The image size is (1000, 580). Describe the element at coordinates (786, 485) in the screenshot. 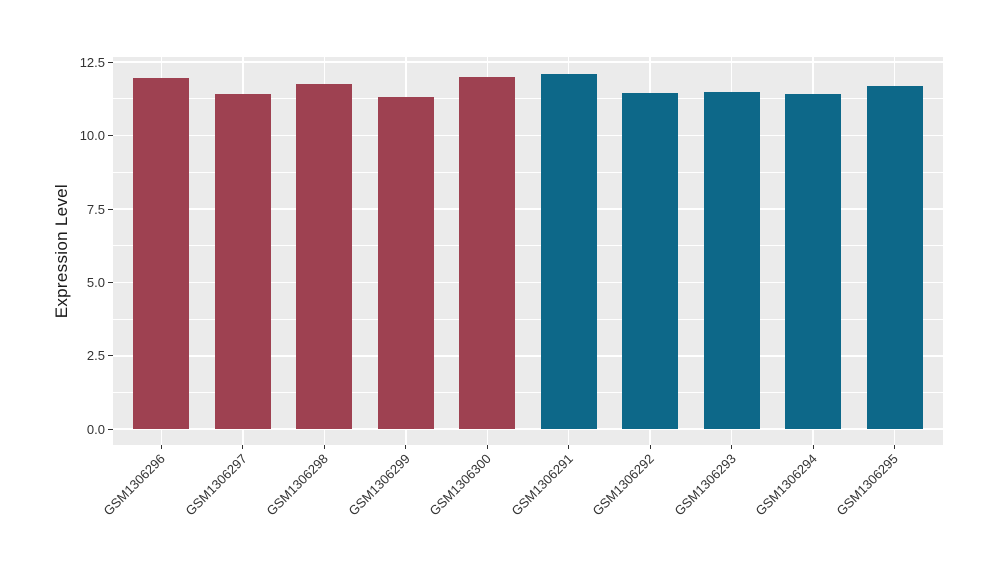

I see `x-tick-label: GSM1306294` at that location.